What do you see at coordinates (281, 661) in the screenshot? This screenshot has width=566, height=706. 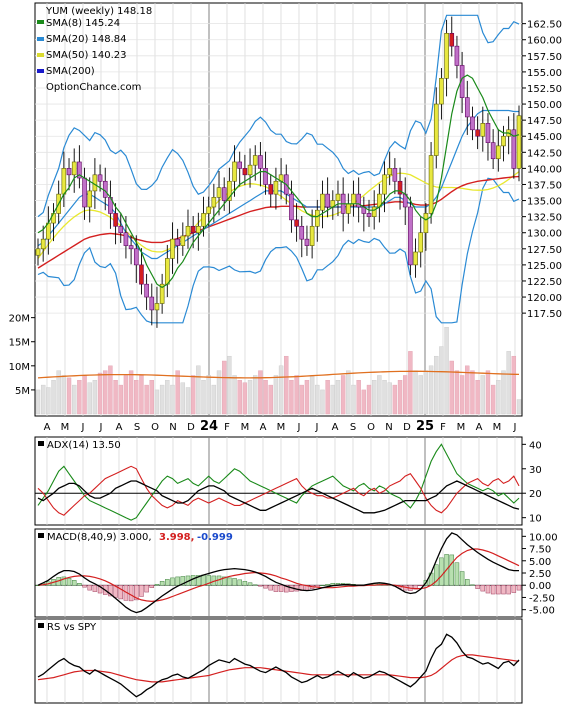 I see `rs-gridlines` at bounding box center [281, 661].